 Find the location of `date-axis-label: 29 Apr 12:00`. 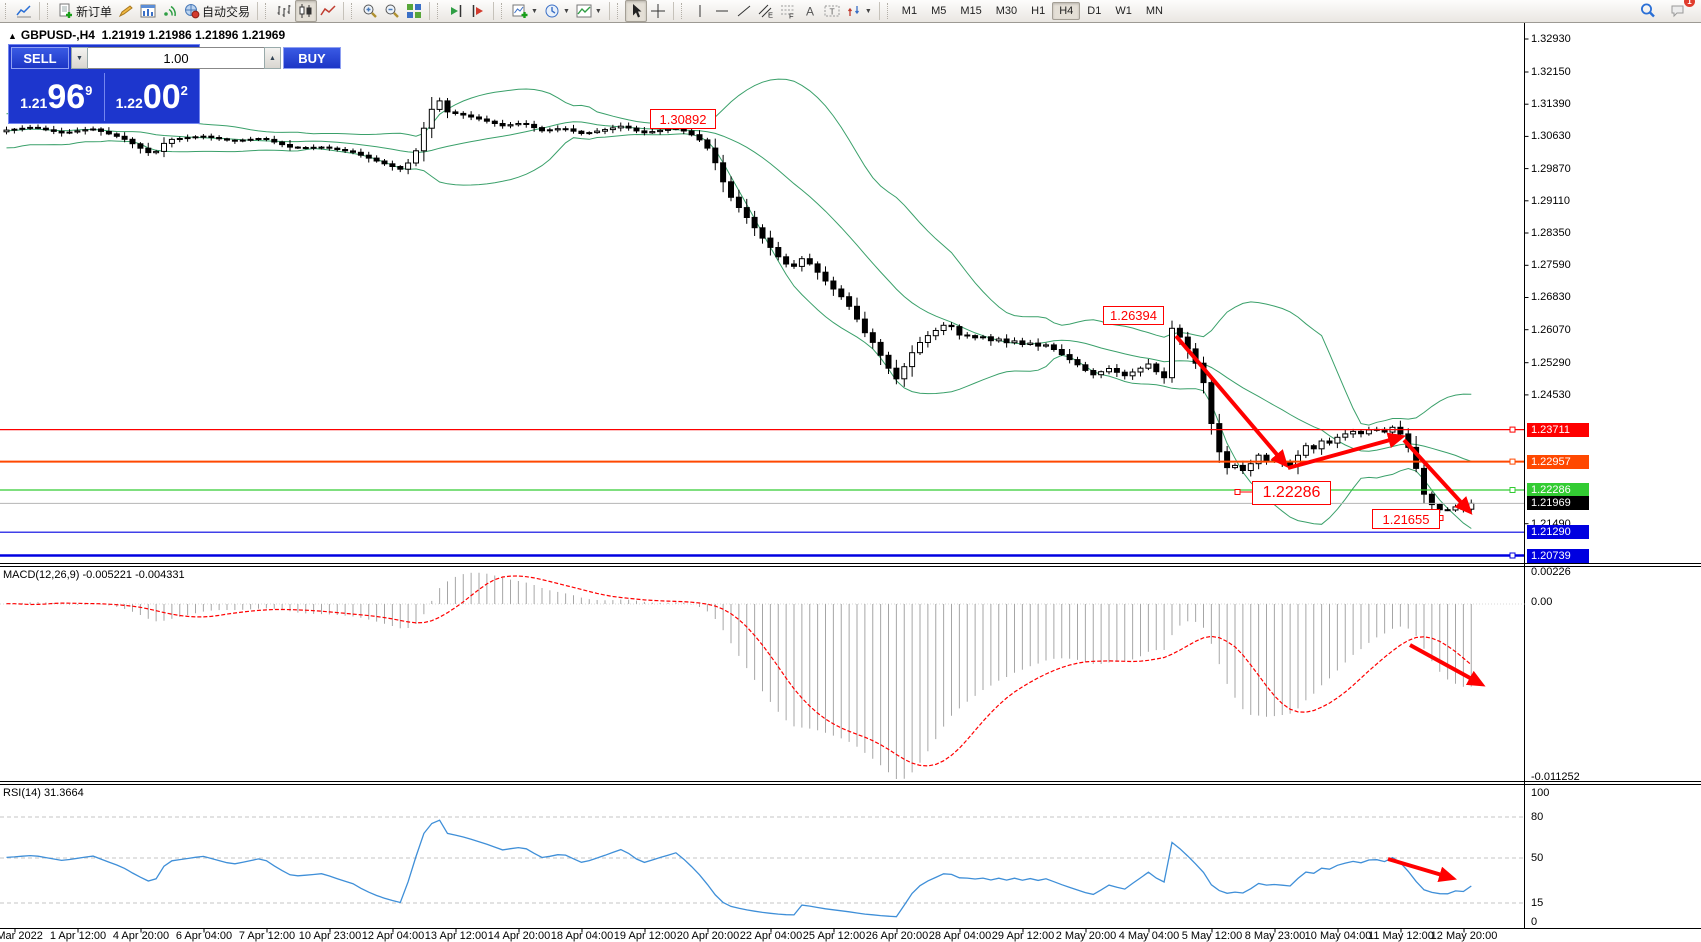

date-axis-label: 29 Apr 12:00 is located at coordinates (1023, 936).